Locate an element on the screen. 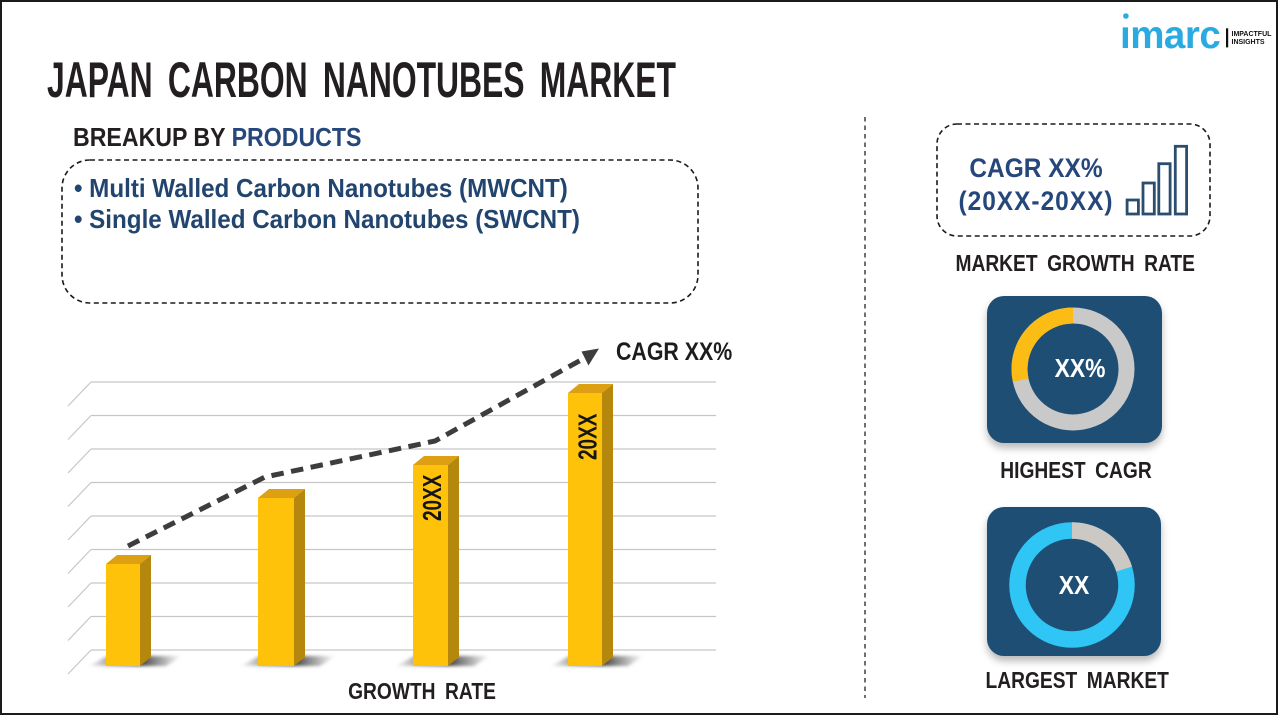 The width and height of the screenshot is (1280, 720). svg-text: ımarc is located at coordinates (1170, 33).